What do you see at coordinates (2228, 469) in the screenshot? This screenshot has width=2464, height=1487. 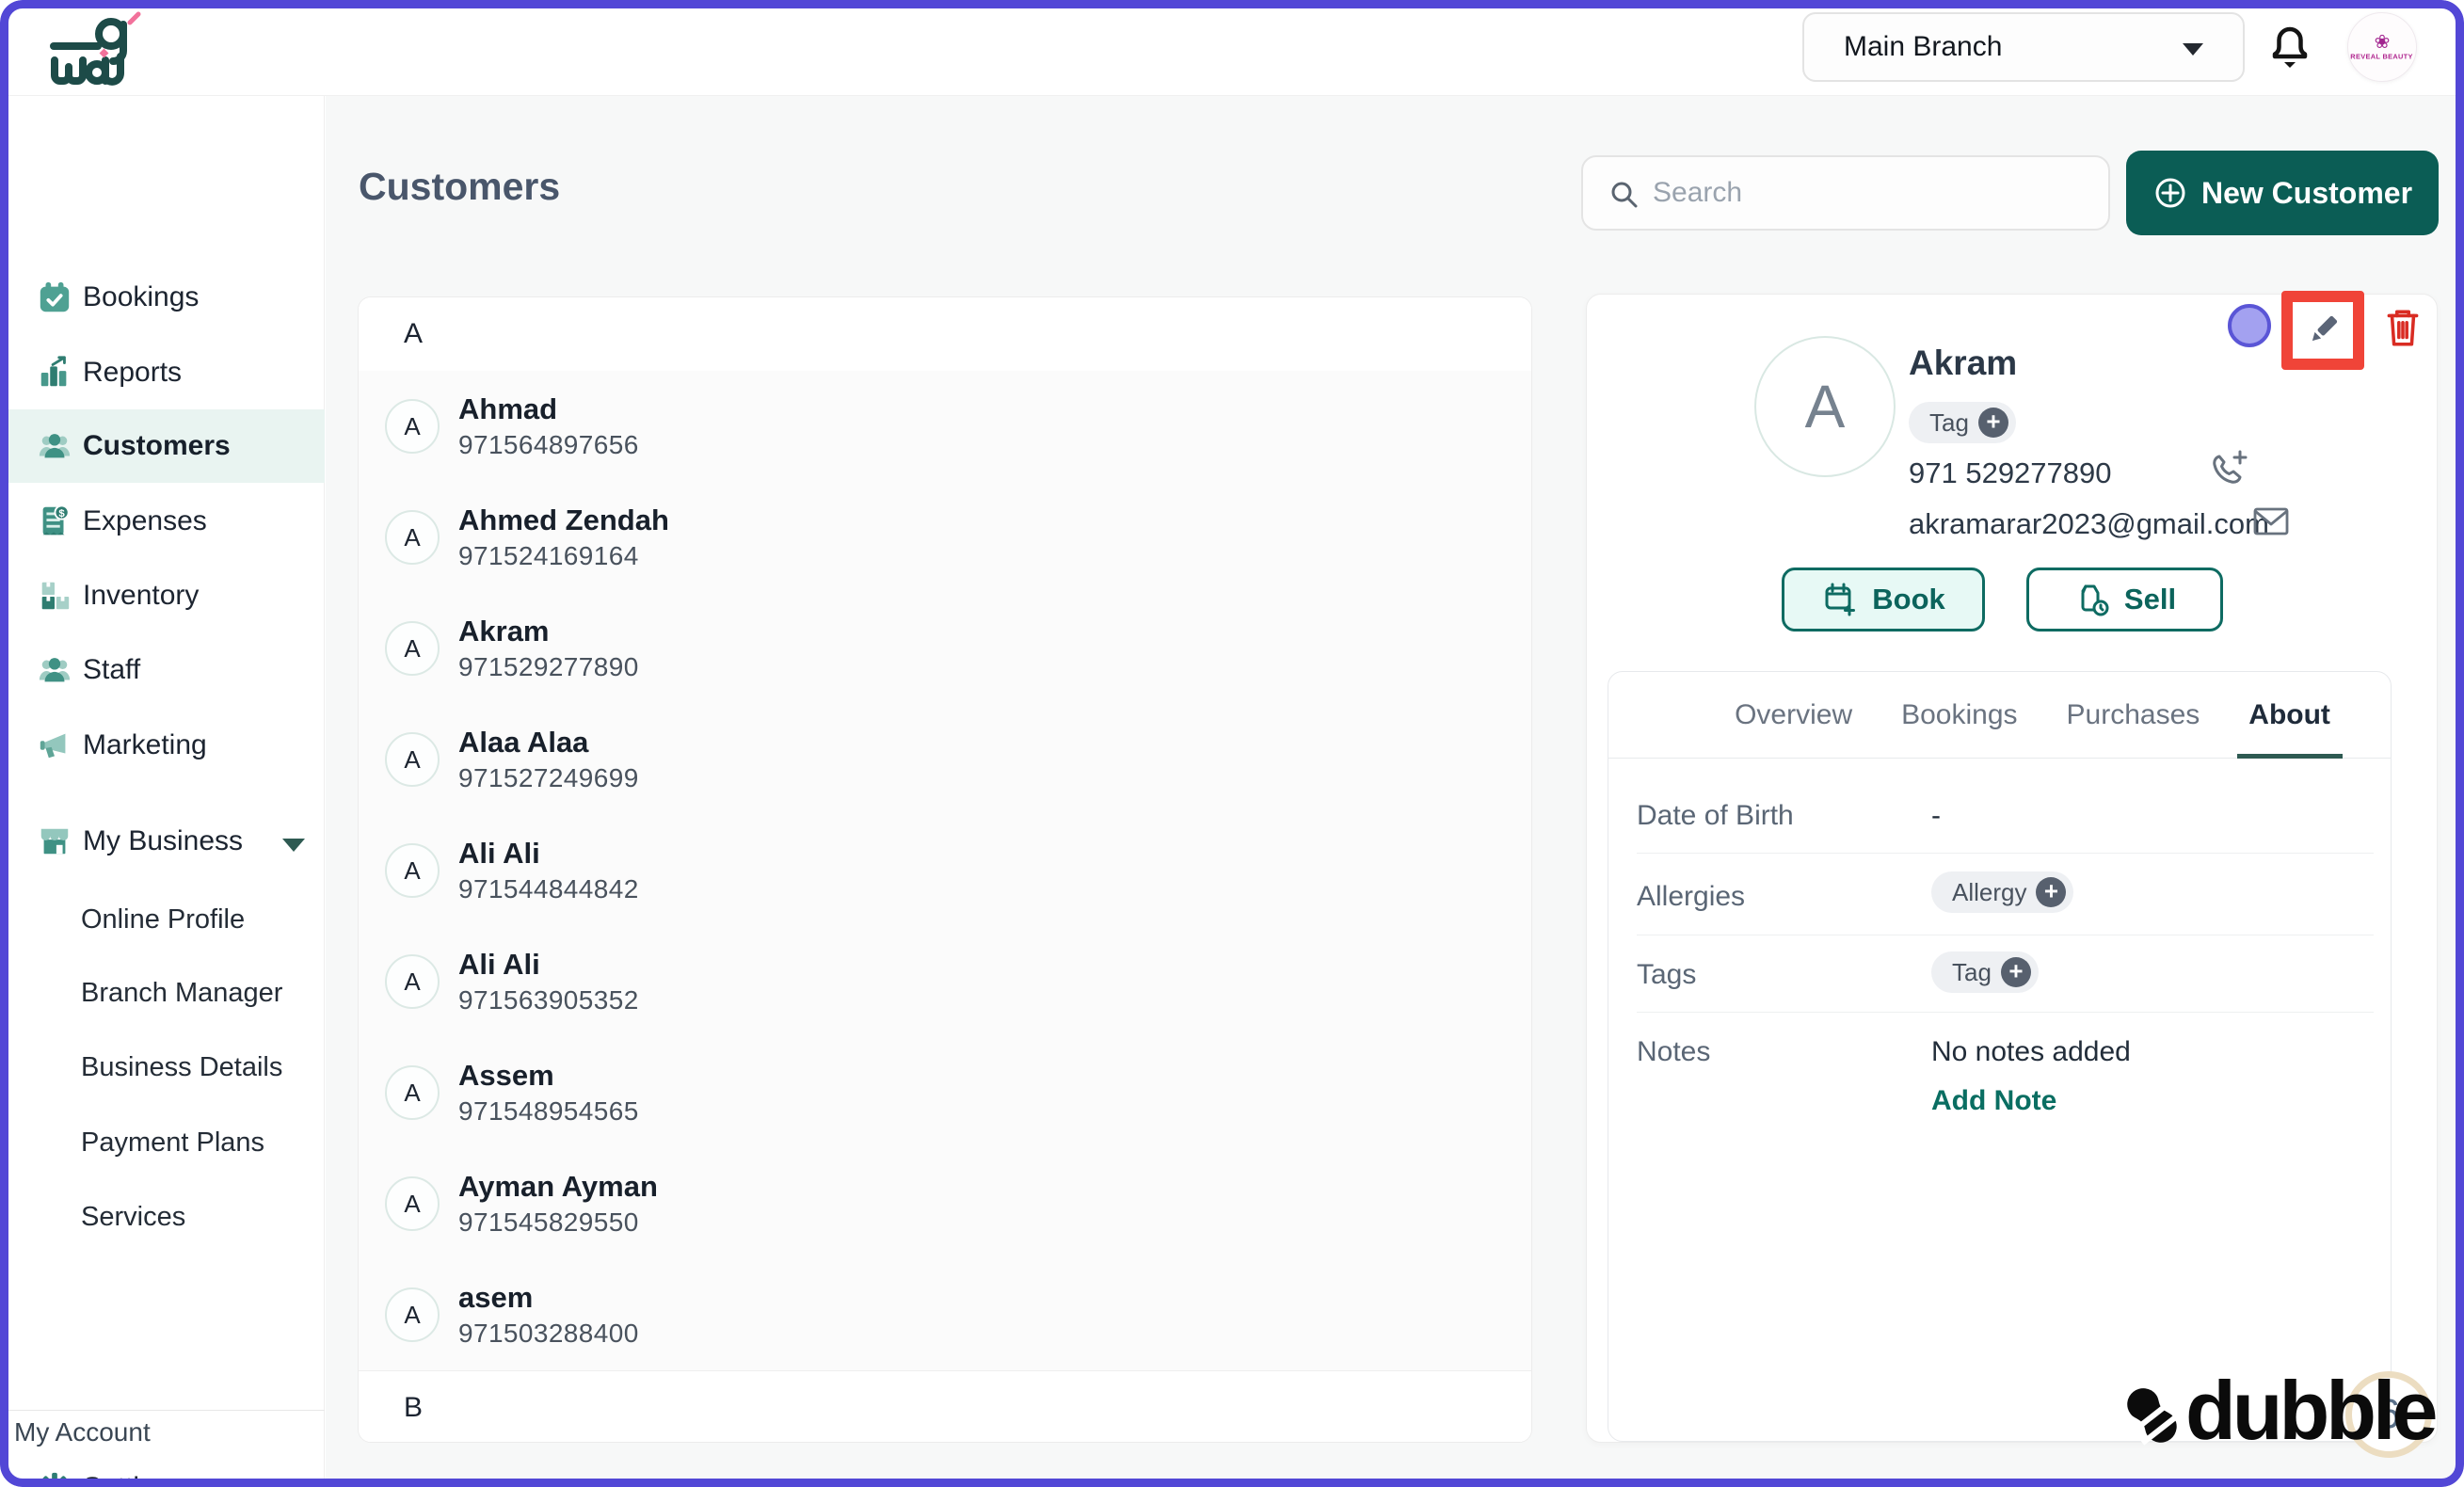 I see `phone-add-icon` at bounding box center [2228, 469].